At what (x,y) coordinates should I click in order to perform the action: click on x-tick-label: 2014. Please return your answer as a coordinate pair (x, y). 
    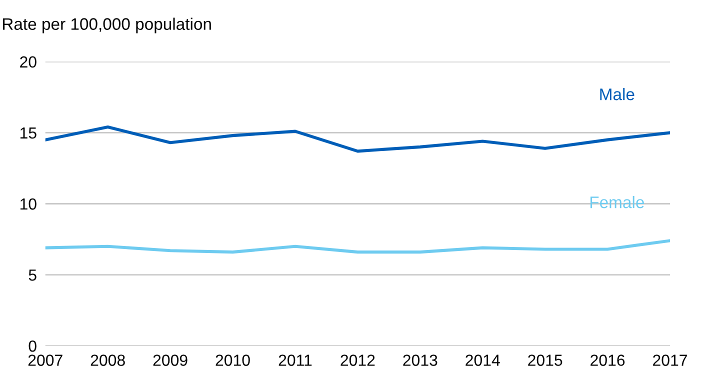
    Looking at the image, I should click on (483, 360).